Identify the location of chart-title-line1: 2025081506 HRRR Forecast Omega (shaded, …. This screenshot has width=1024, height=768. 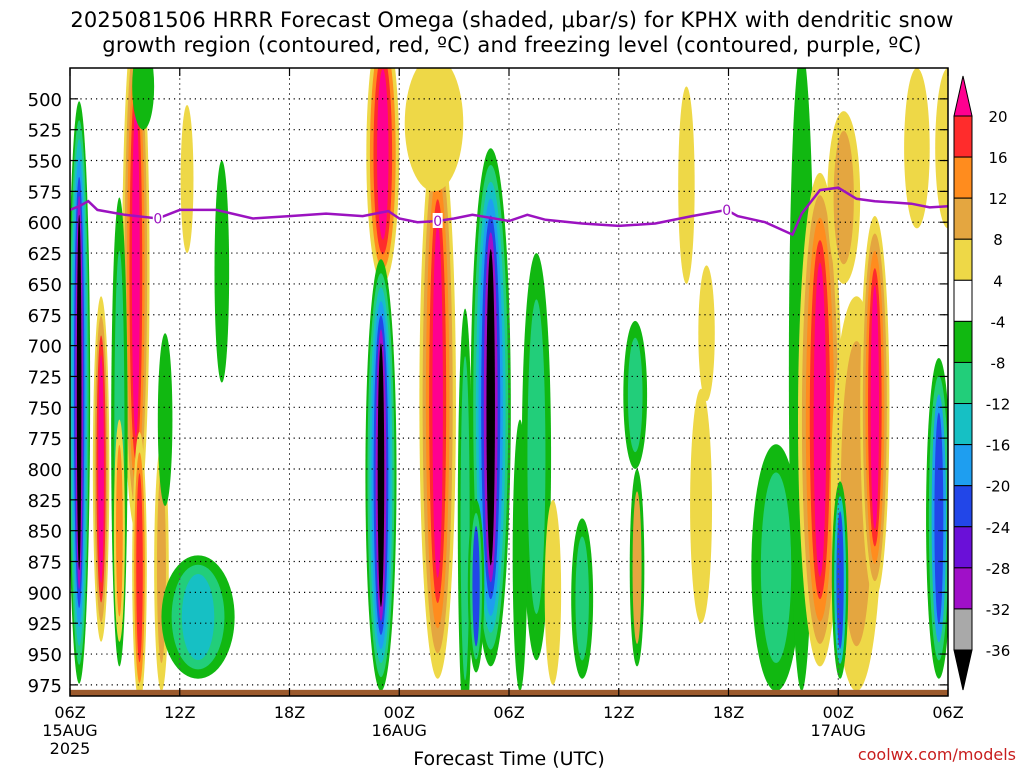
(512, 20).